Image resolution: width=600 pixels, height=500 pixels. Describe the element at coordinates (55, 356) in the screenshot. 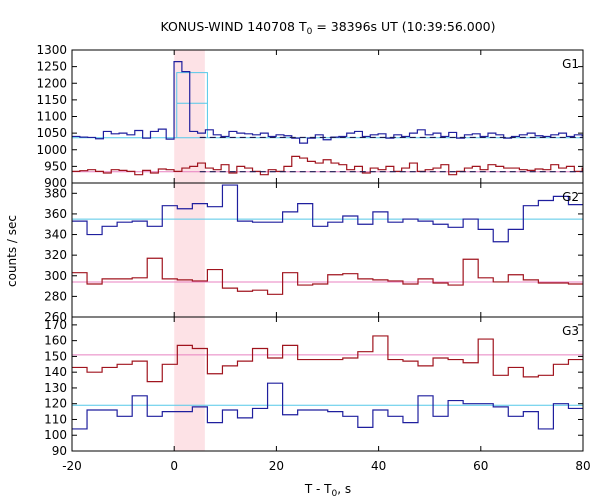

I see `y-tick-label: 150` at that location.